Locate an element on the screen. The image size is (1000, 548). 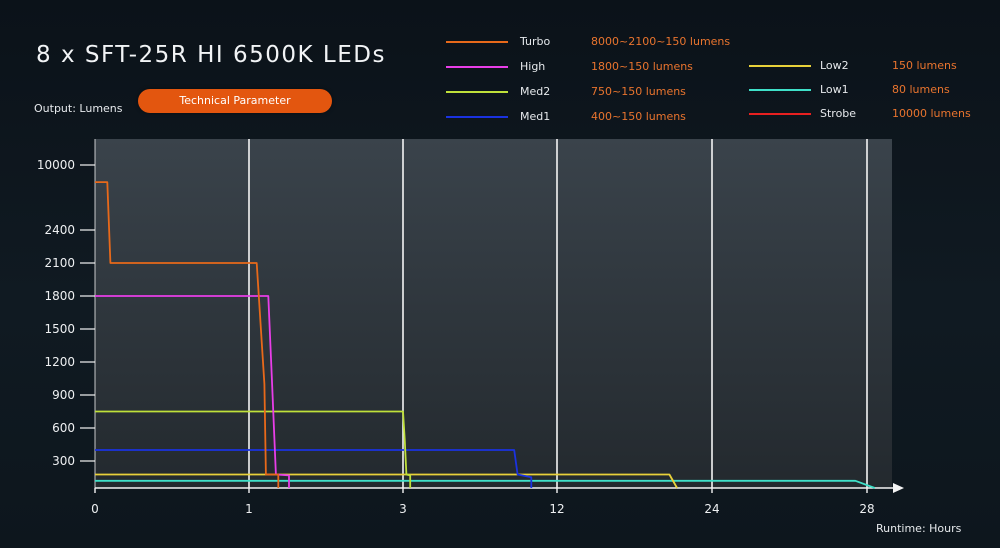
series-line-turbo is located at coordinates (187, 334).